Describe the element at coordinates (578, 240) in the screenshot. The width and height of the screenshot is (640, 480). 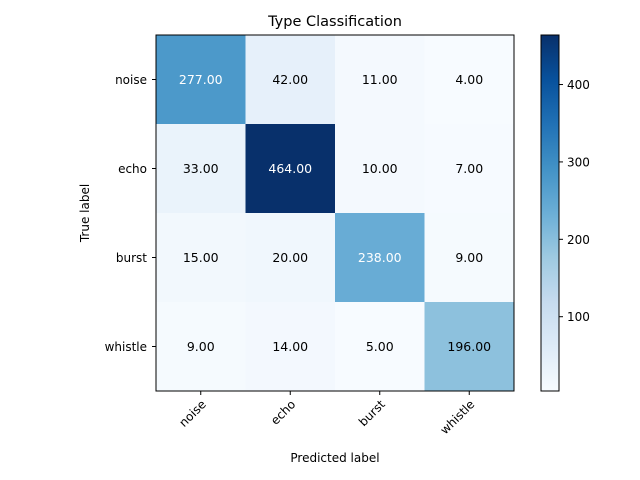
I see `colorbar-tick-label: 200` at that location.